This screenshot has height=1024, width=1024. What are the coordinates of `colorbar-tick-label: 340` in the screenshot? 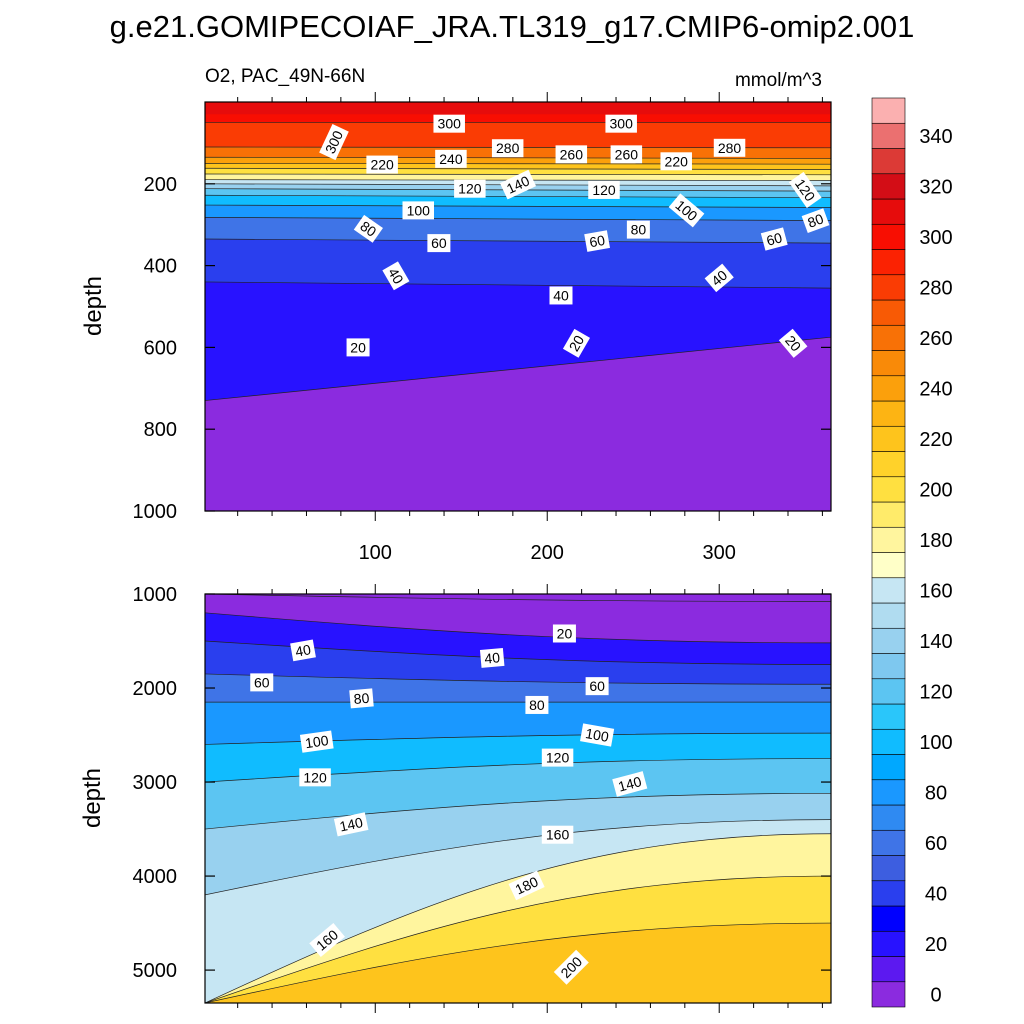 It's located at (935, 137).